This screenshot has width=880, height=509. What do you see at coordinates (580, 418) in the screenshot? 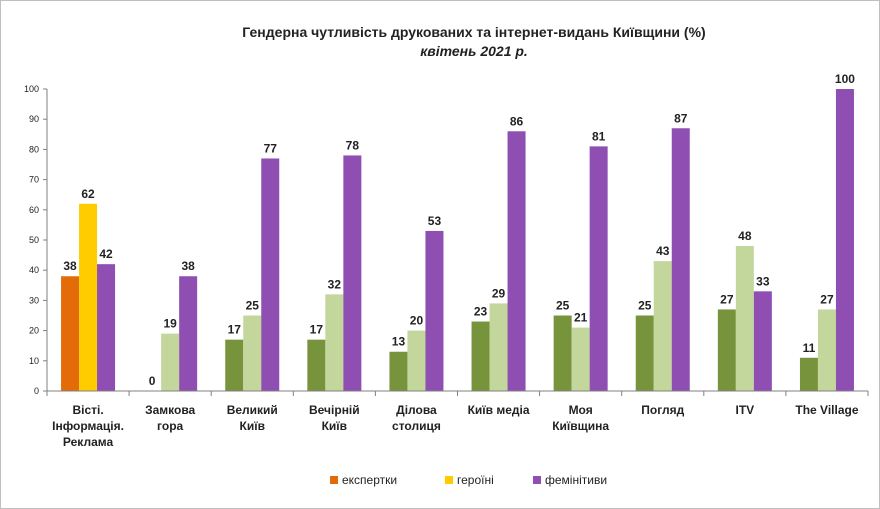
I see `x-tick-label: Моя Київщина` at bounding box center [580, 418].